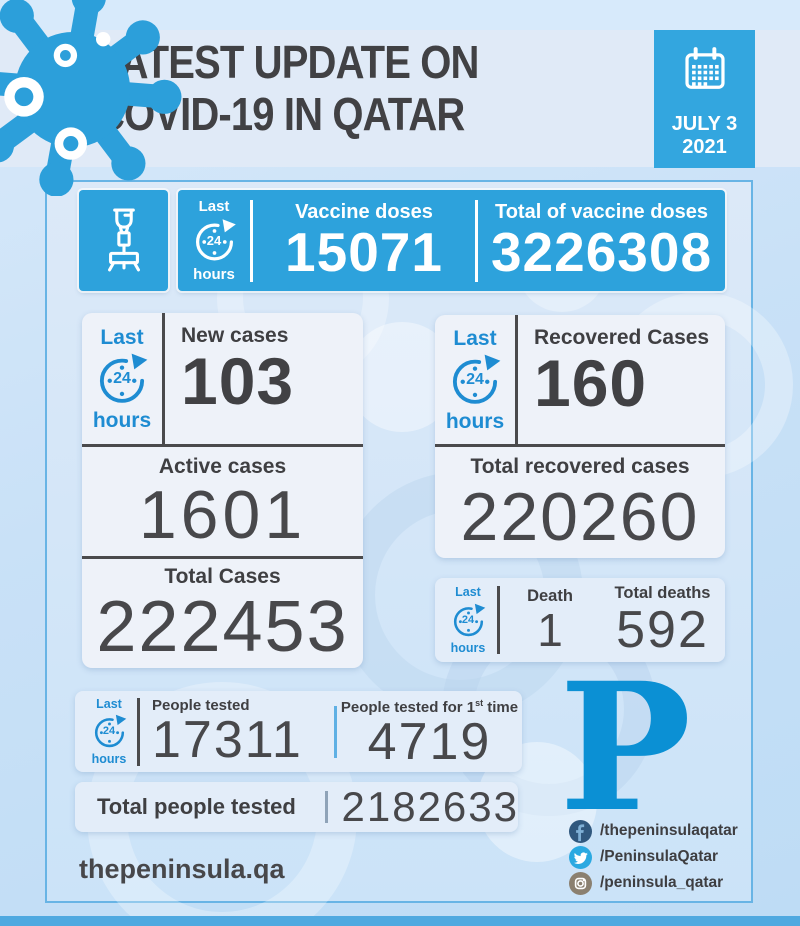  I want to click on social-twitter: /PeninsulaQatar, so click(653, 857).